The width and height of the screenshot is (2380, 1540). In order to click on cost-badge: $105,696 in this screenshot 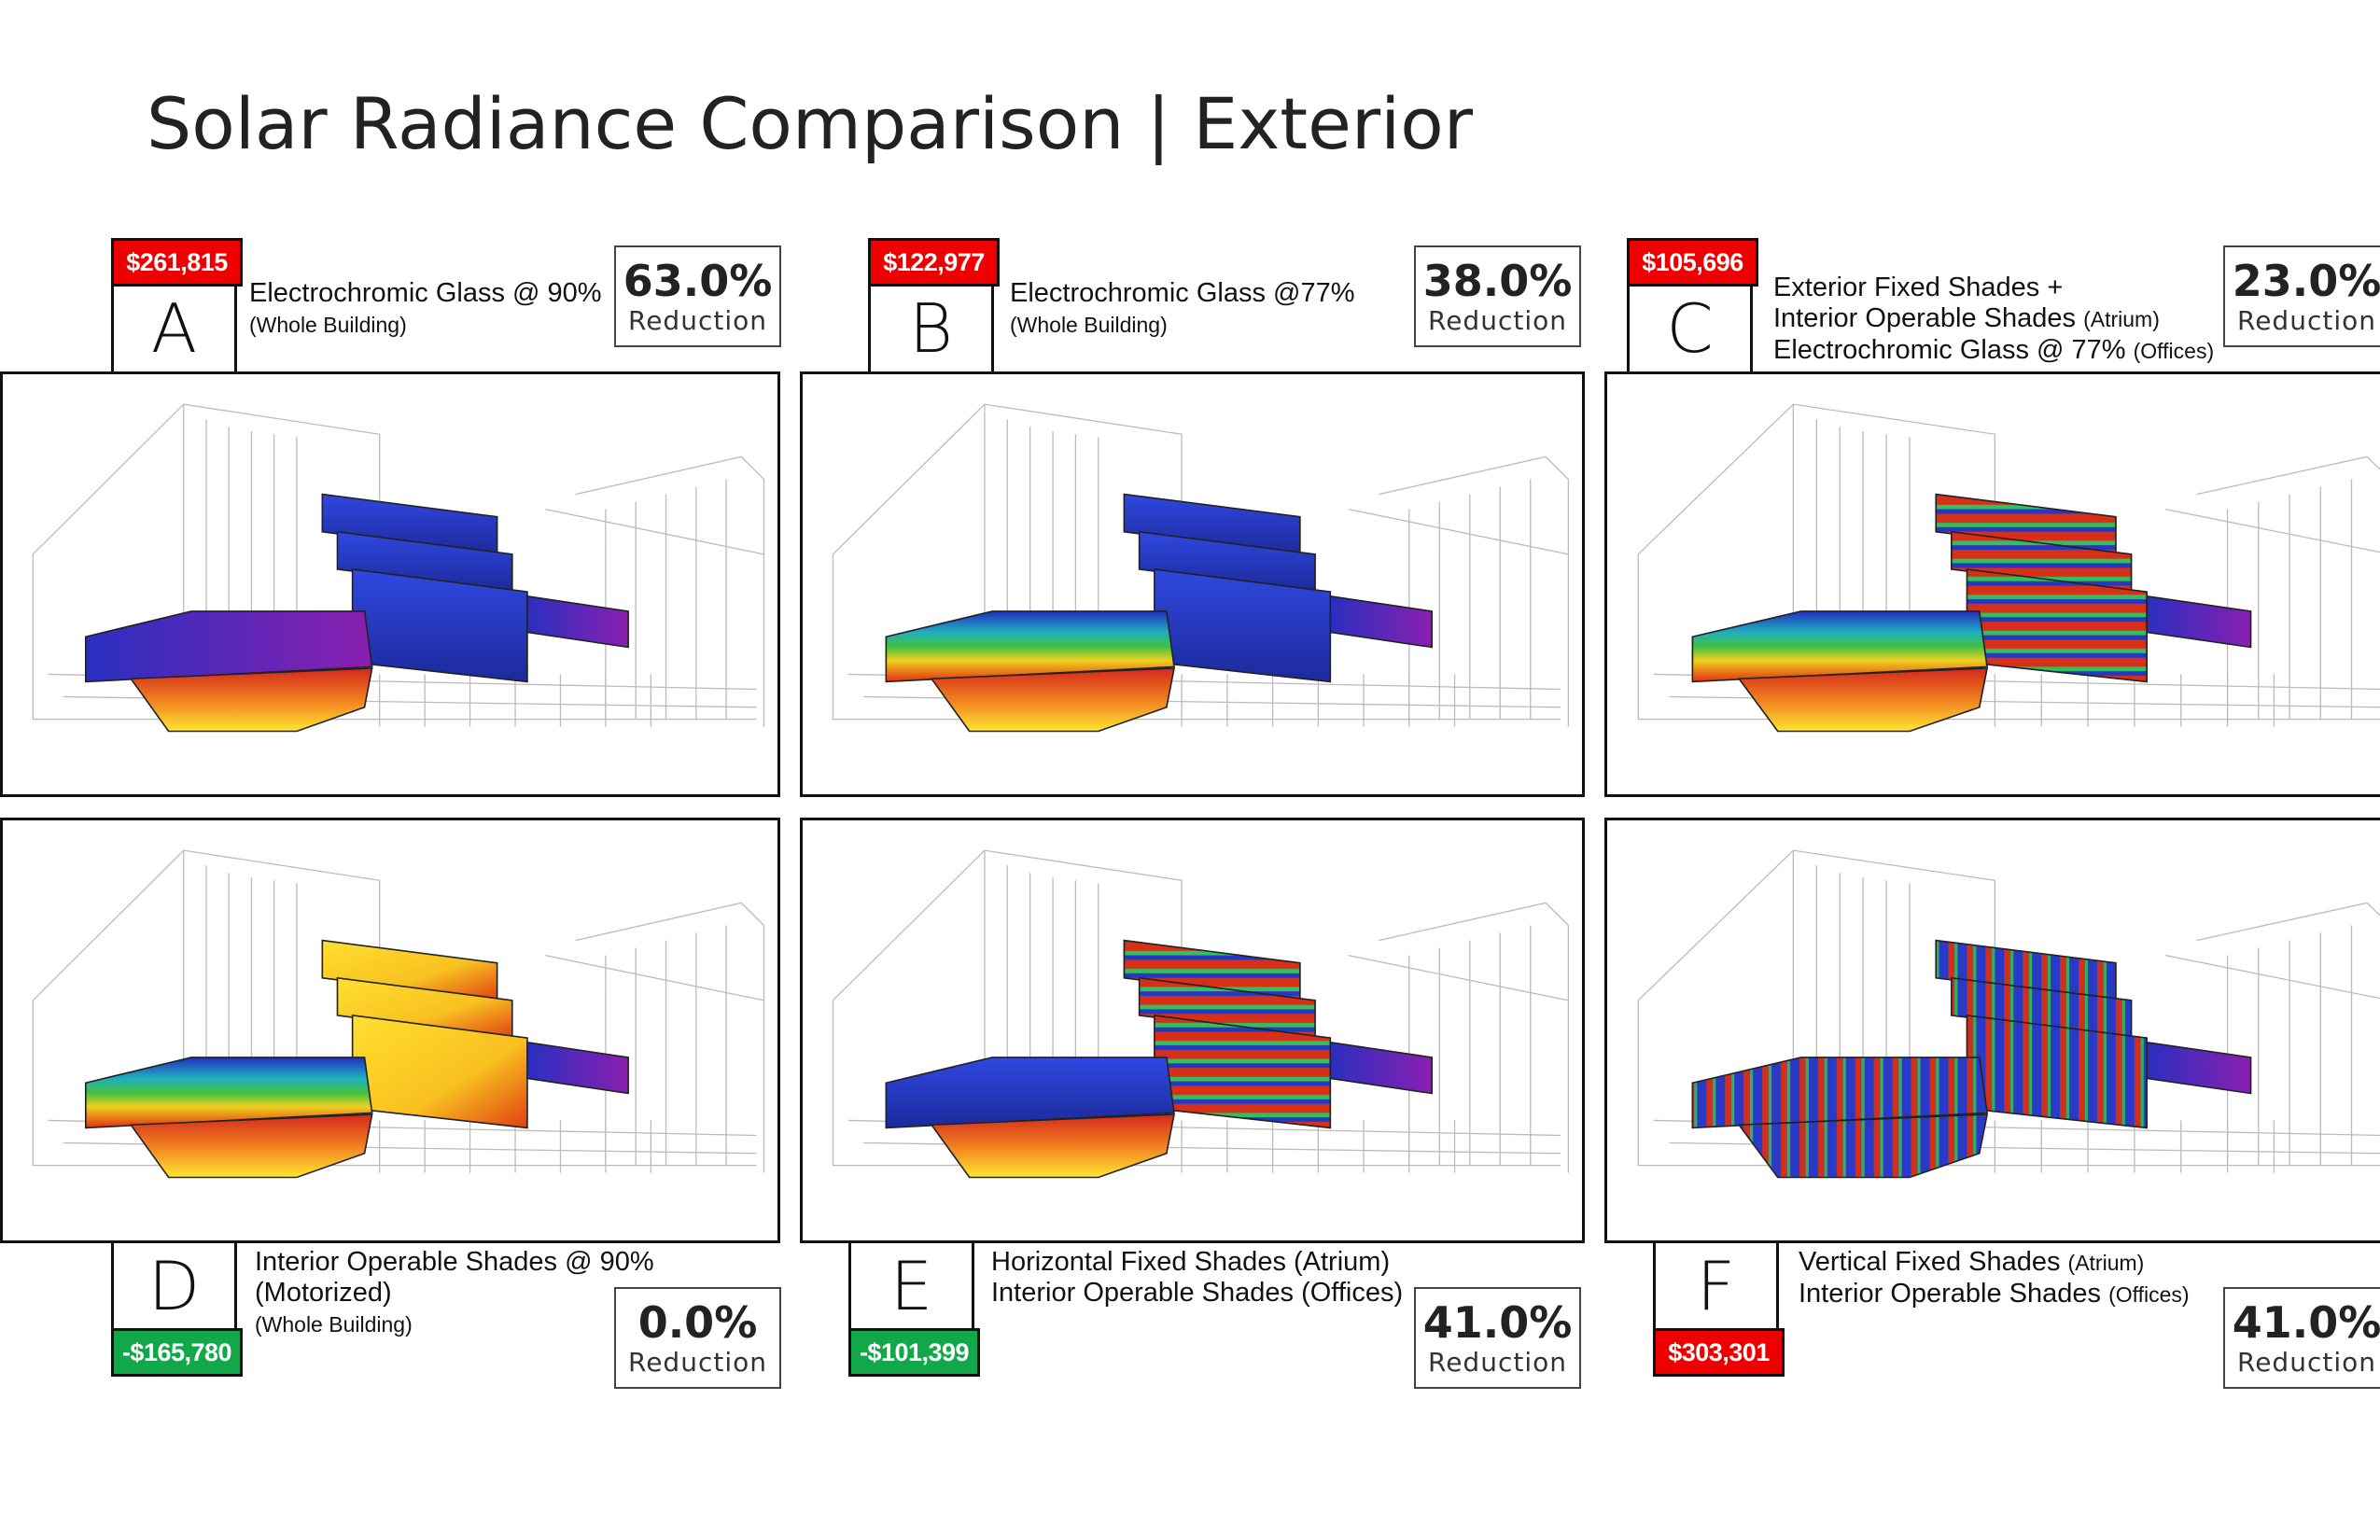, I will do `click(1692, 262)`.